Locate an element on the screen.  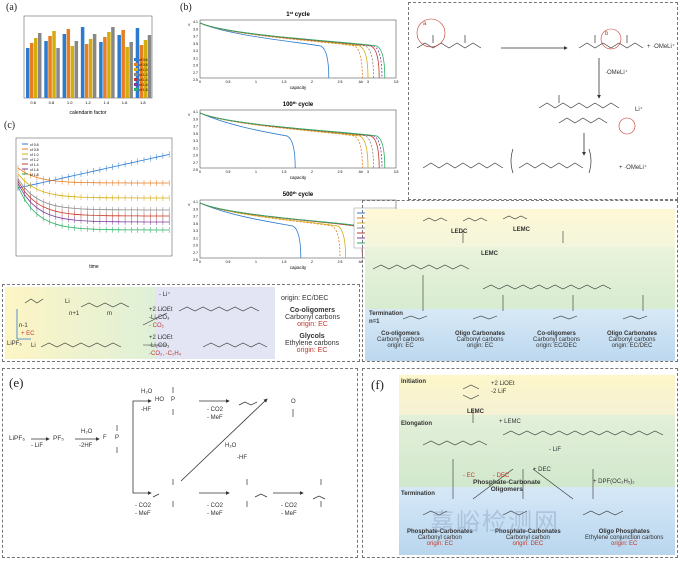
t1-head: Phosphate-Carbonates is located at coordinates (440, 532).